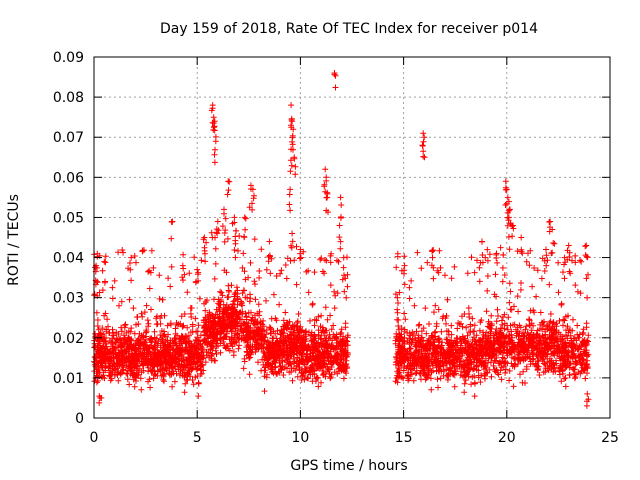 This screenshot has width=640, height=480. Describe the element at coordinates (68, 98) in the screenshot. I see `y-tick-label: 0.08` at that location.